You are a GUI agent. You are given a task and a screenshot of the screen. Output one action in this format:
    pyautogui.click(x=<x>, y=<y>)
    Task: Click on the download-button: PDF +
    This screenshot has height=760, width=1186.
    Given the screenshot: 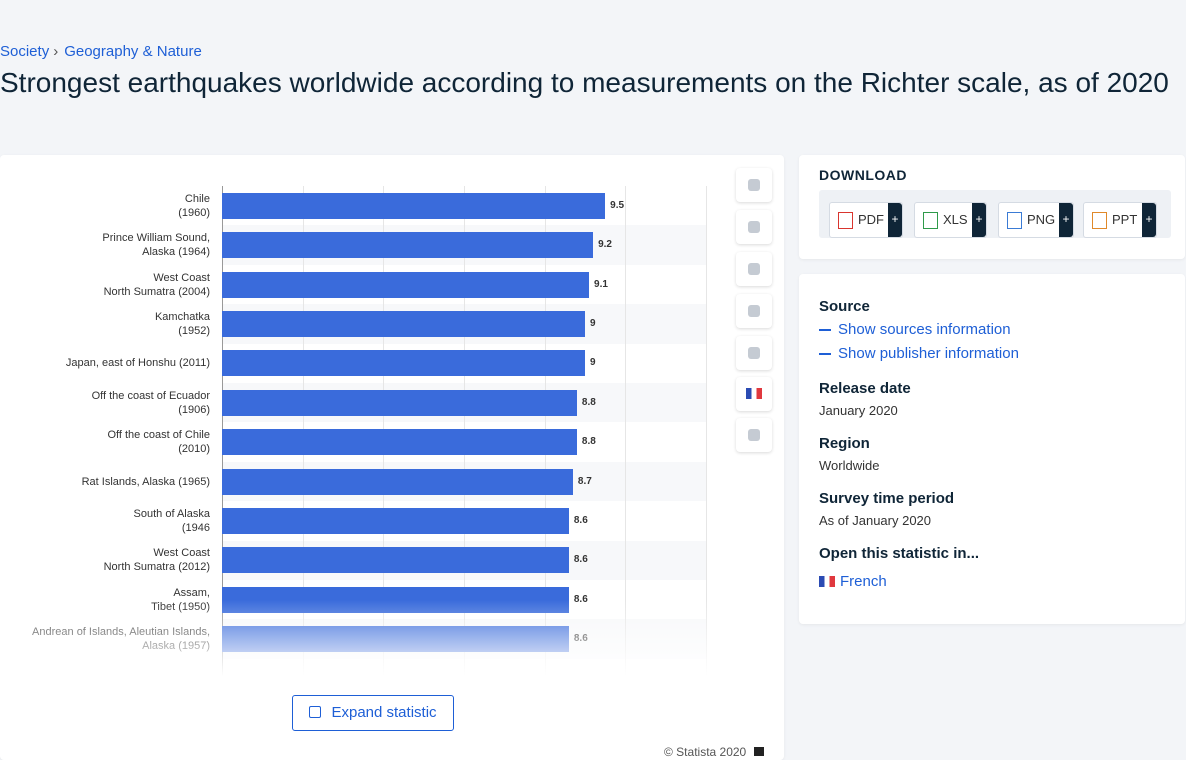 What is the action you would take?
    pyautogui.click(x=866, y=220)
    